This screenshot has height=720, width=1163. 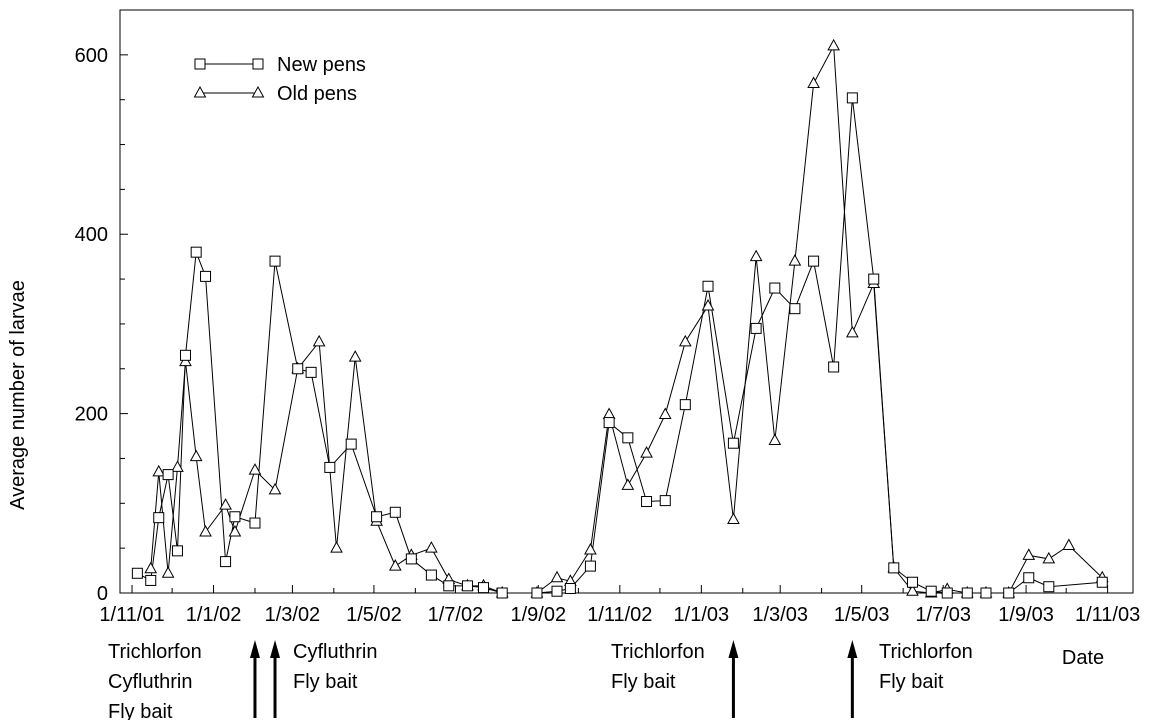 What do you see at coordinates (456, 615) in the screenshot?
I see `x-tick-label: 1/7/02` at bounding box center [456, 615].